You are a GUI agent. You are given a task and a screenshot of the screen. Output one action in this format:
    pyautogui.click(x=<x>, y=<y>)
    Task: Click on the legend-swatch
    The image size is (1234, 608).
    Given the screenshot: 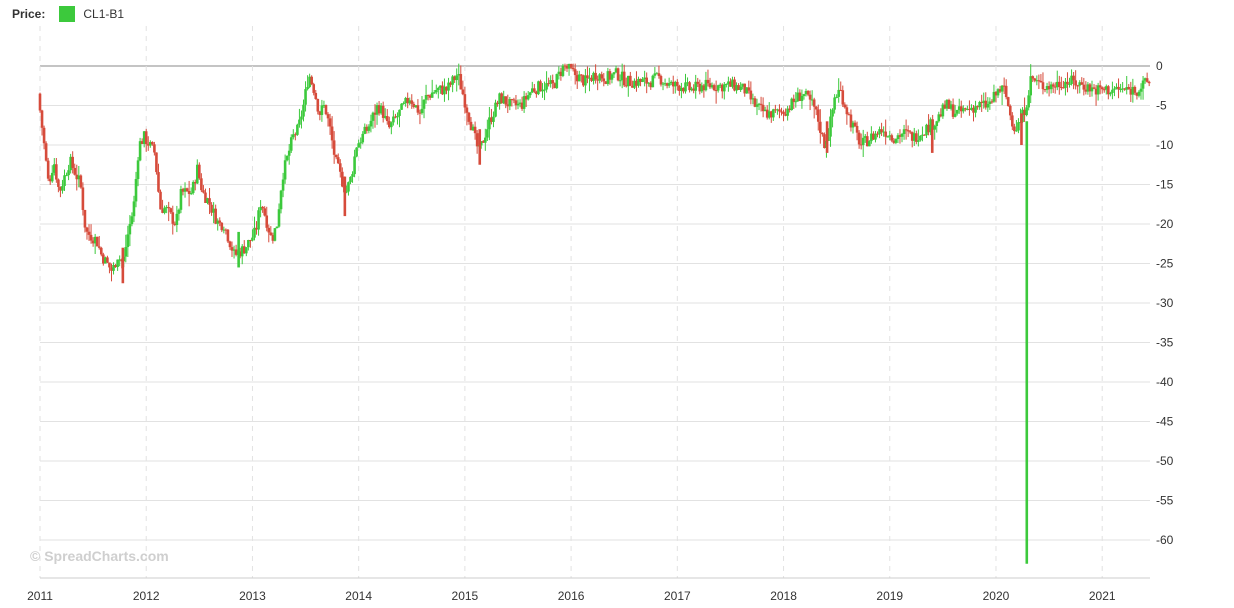 What is the action you would take?
    pyautogui.click(x=67, y=14)
    